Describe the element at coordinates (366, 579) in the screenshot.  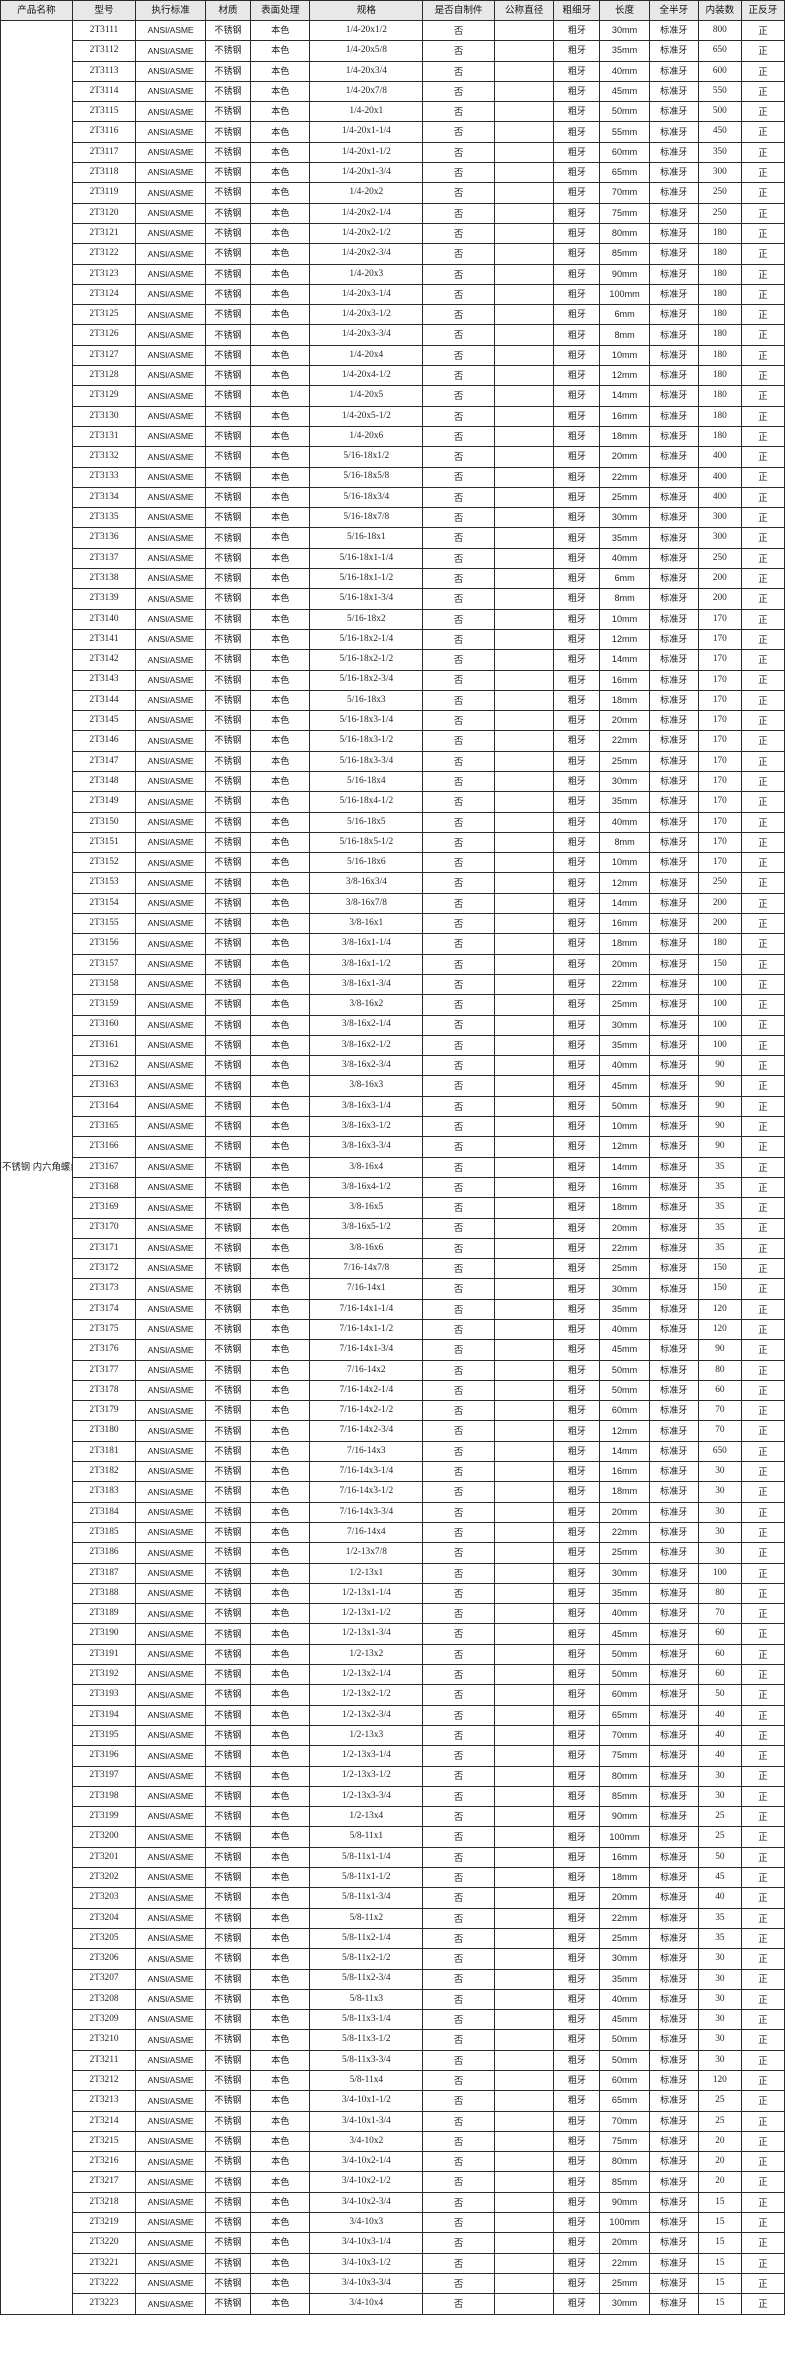
I see `cell-specification: 5/16-18x1-1/2` at that location.